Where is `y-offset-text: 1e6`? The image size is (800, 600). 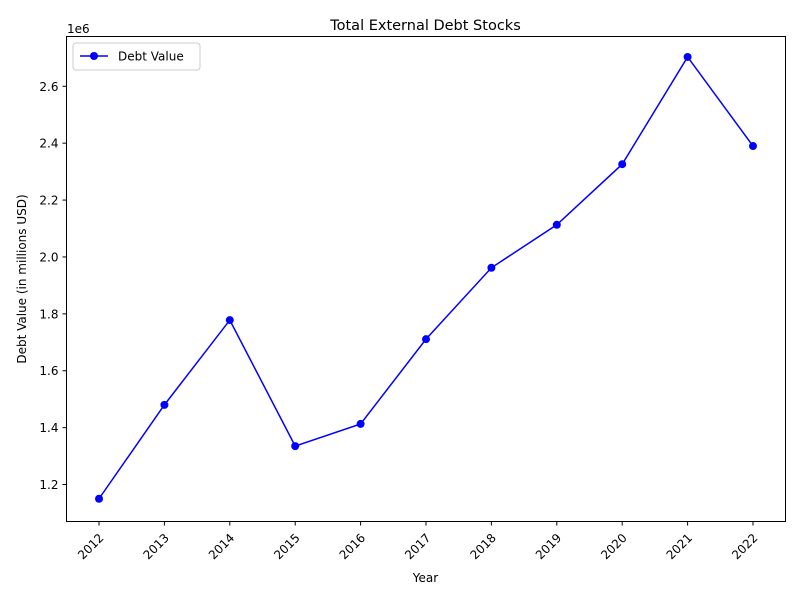
y-offset-text: 1e6 is located at coordinates (78, 29).